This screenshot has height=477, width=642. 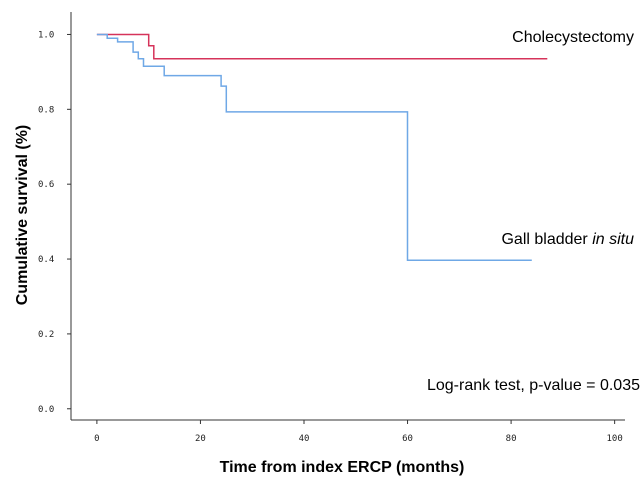 What do you see at coordinates (613, 239) in the screenshot?
I see `label-gallbladder-italic: in situ` at bounding box center [613, 239].